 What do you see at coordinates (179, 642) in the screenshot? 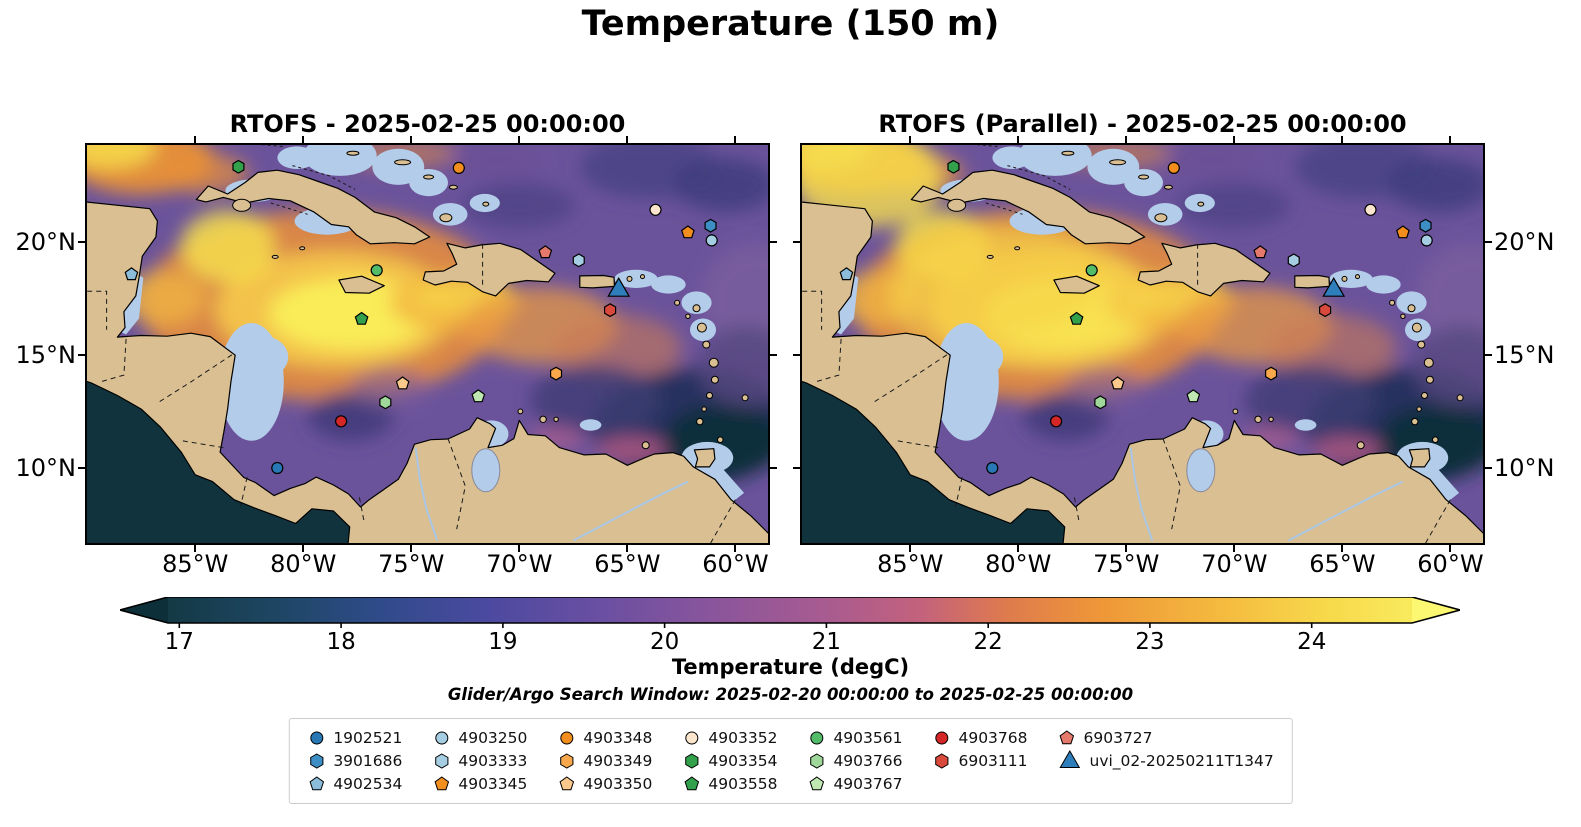
I see `colorbar-tick-label: 17` at bounding box center [179, 642].